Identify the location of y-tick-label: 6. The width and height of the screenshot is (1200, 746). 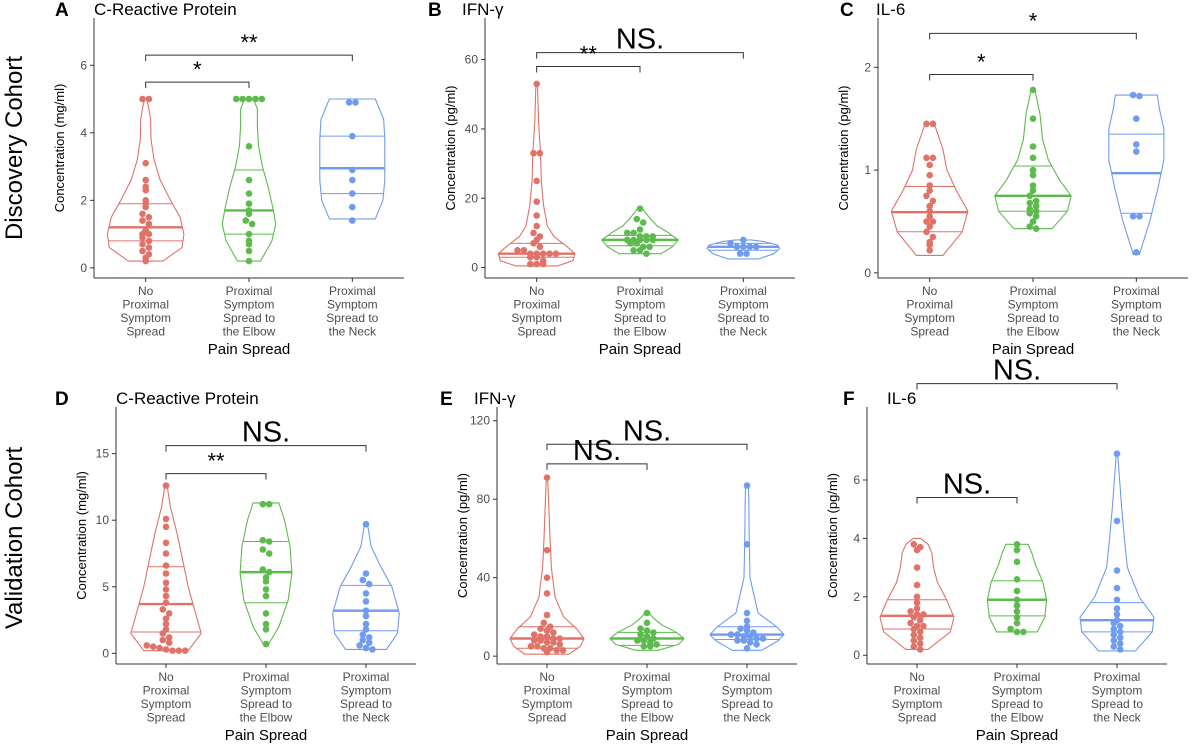
(856, 480).